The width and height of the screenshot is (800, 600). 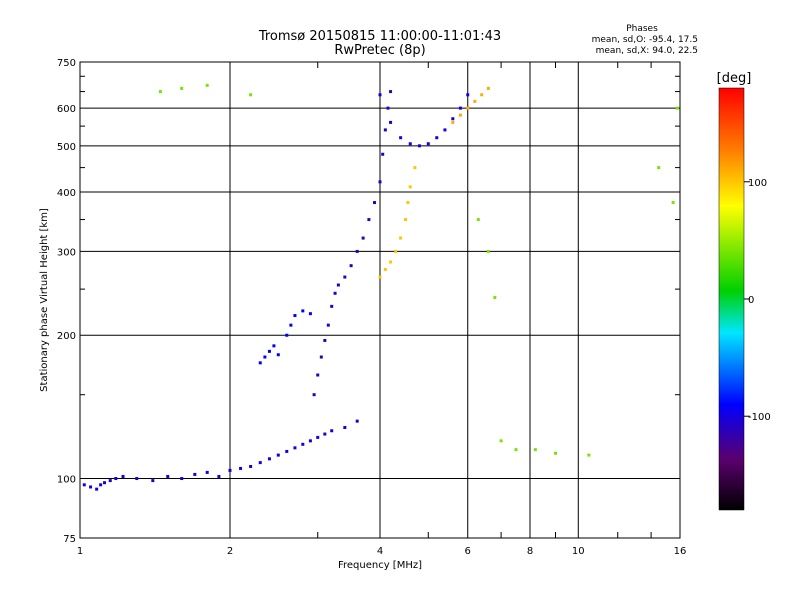 What do you see at coordinates (379, 36) in the screenshot?
I see `chart-title: Tromsø 20150815 11:00:00-11:01:43` at bounding box center [379, 36].